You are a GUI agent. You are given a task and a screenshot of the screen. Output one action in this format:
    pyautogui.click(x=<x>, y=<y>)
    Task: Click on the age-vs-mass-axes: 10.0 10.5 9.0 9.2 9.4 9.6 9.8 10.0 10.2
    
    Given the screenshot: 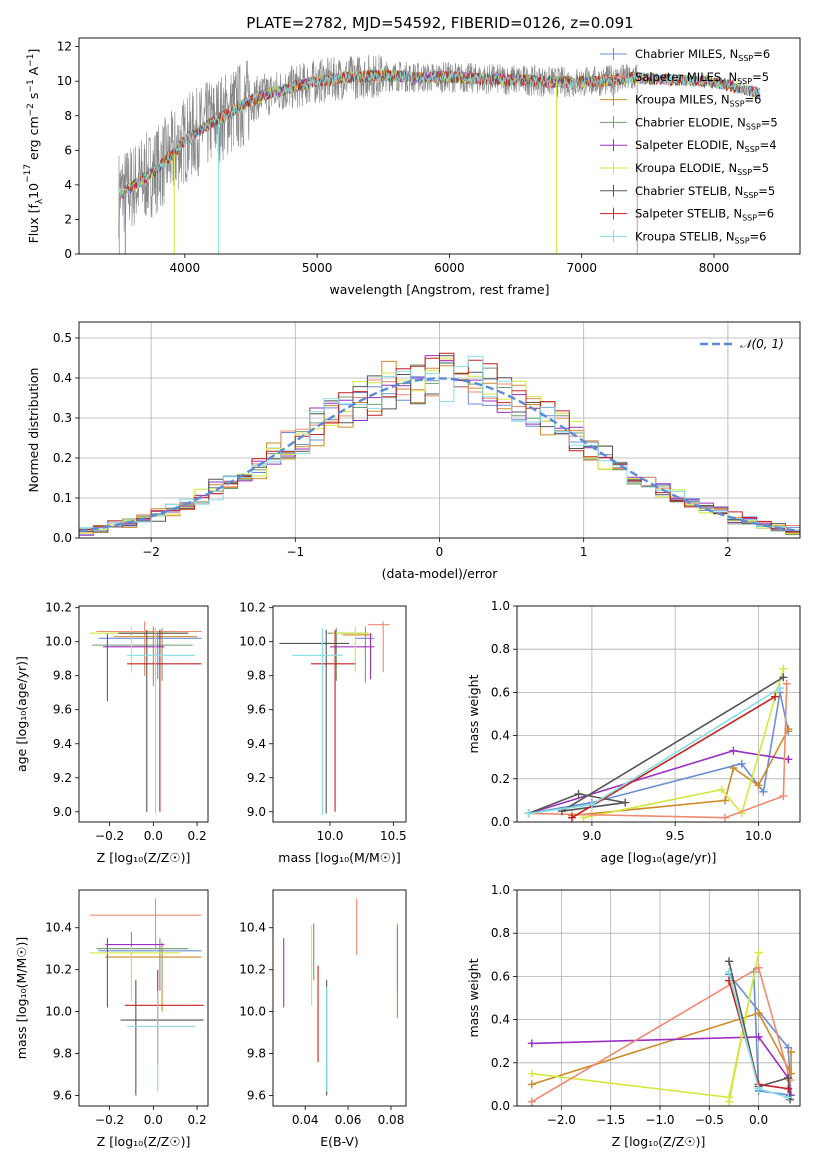 What is the action you would take?
    pyautogui.click(x=322, y=722)
    